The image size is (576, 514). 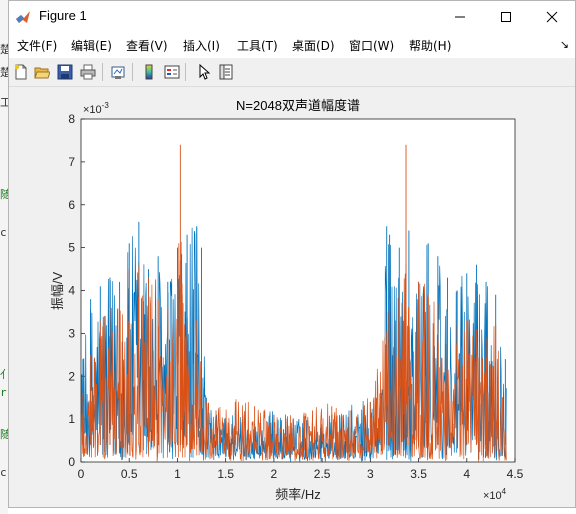 What do you see at coordinates (92, 110) in the screenshot?
I see `y-exponent-base: ×10` at bounding box center [92, 110].